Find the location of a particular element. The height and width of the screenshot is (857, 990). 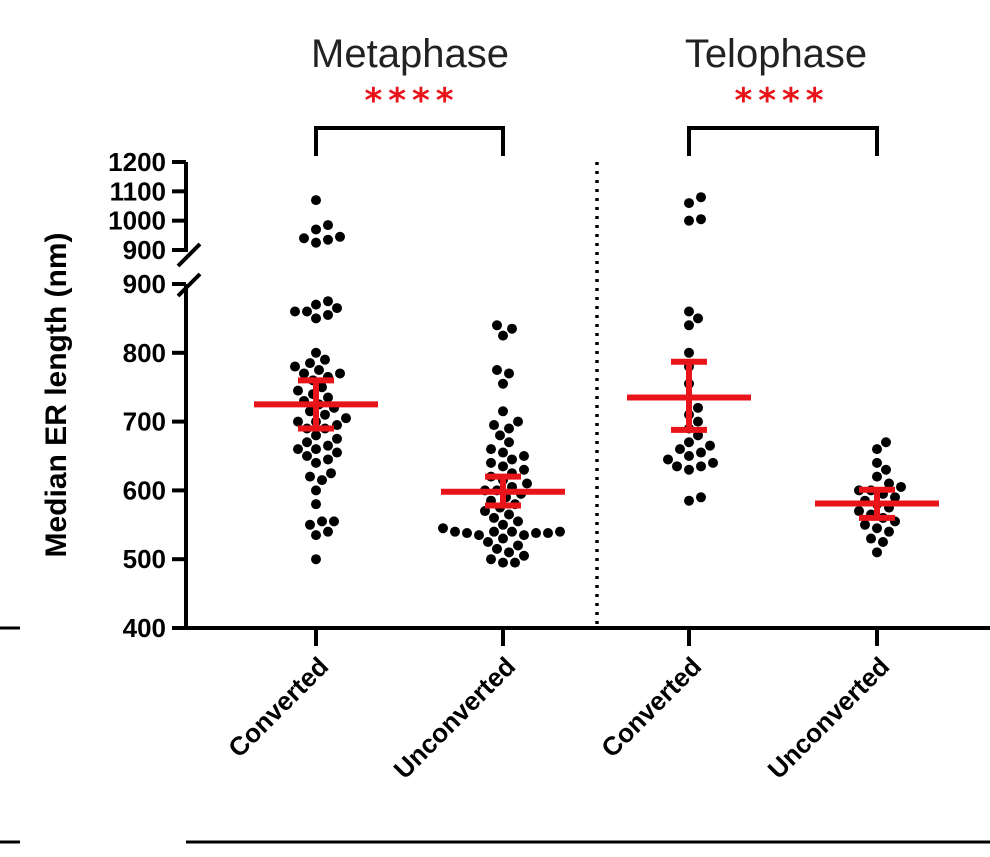

y-tick-label: 500 is located at coordinates (144, 559).